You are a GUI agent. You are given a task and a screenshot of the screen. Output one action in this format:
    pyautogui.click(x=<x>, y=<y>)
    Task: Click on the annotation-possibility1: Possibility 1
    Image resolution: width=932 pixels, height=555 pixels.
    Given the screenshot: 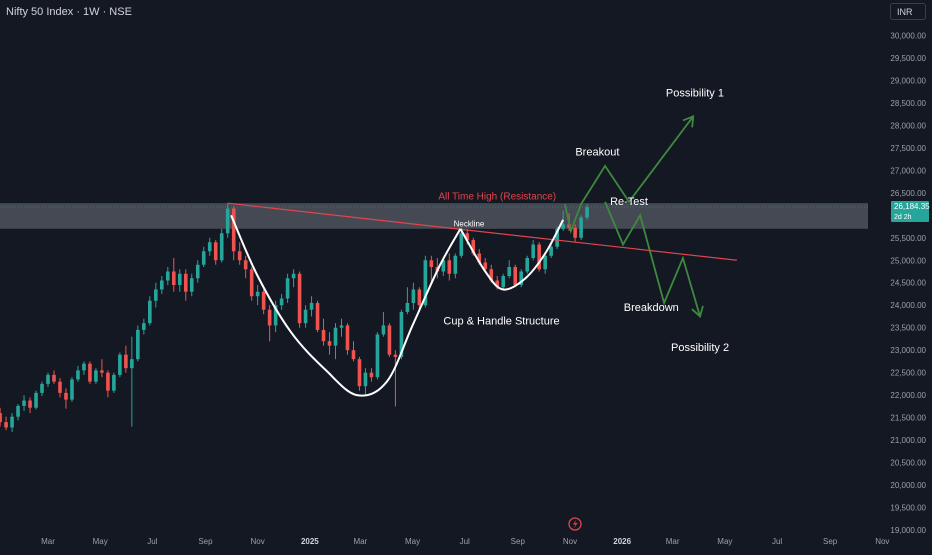 What is the action you would take?
    pyautogui.click(x=695, y=94)
    